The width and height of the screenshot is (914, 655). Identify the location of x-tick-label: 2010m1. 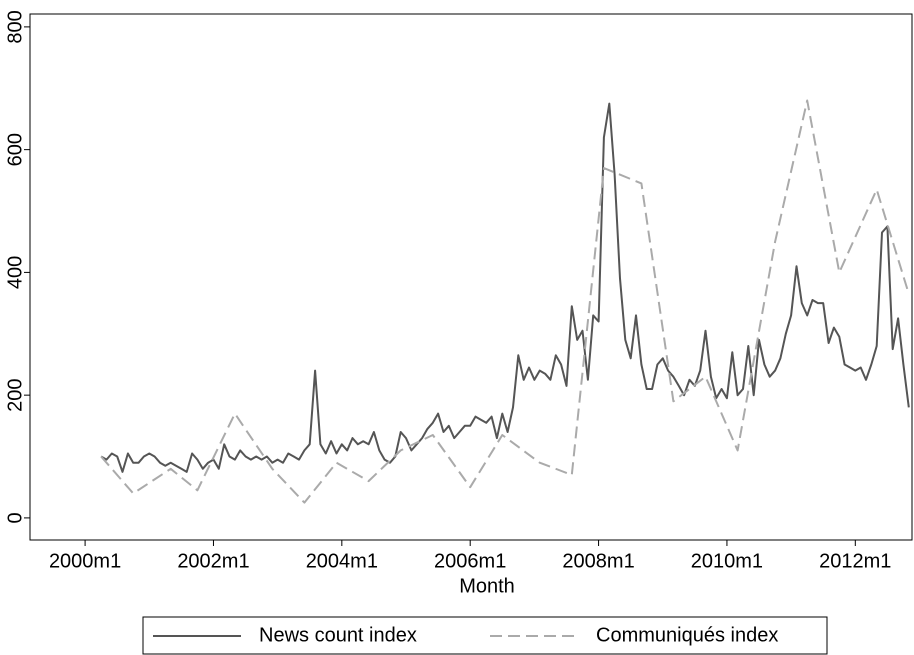
(727, 561).